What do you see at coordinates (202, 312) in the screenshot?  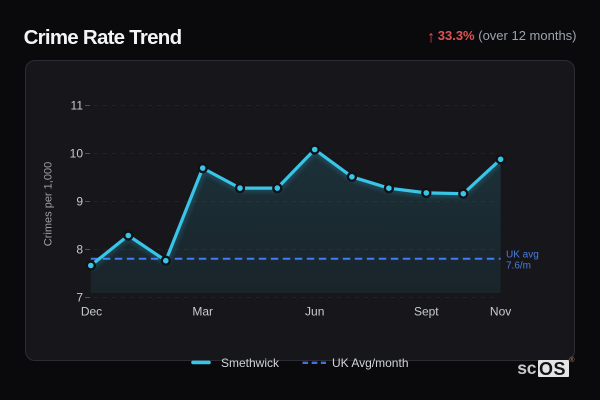 I see `svg-text: Mar` at bounding box center [202, 312].